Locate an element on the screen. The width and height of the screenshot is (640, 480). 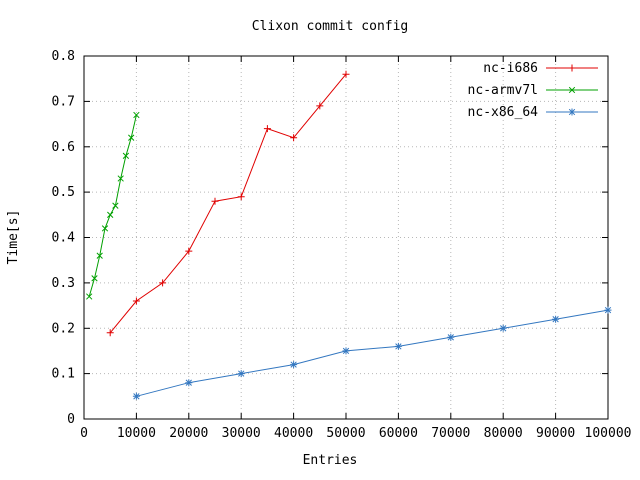
x-tick-label: 70000 is located at coordinates (450, 433).